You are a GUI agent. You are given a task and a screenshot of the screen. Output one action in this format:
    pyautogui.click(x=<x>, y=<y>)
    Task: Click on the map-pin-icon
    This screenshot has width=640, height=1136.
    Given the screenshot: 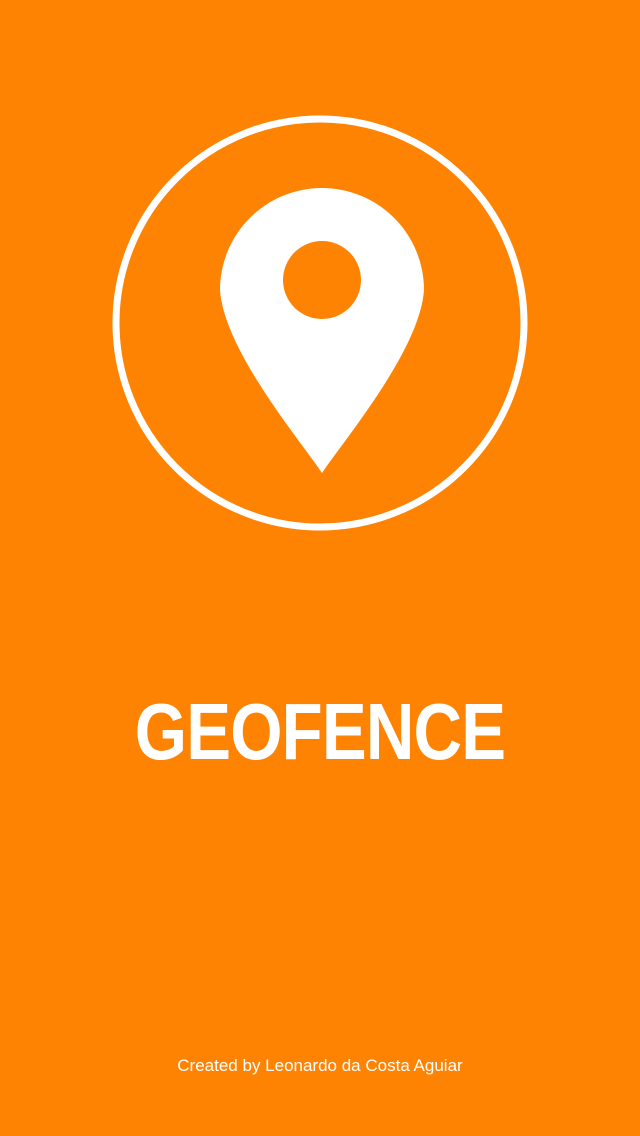 What is the action you would take?
    pyautogui.click(x=322, y=330)
    